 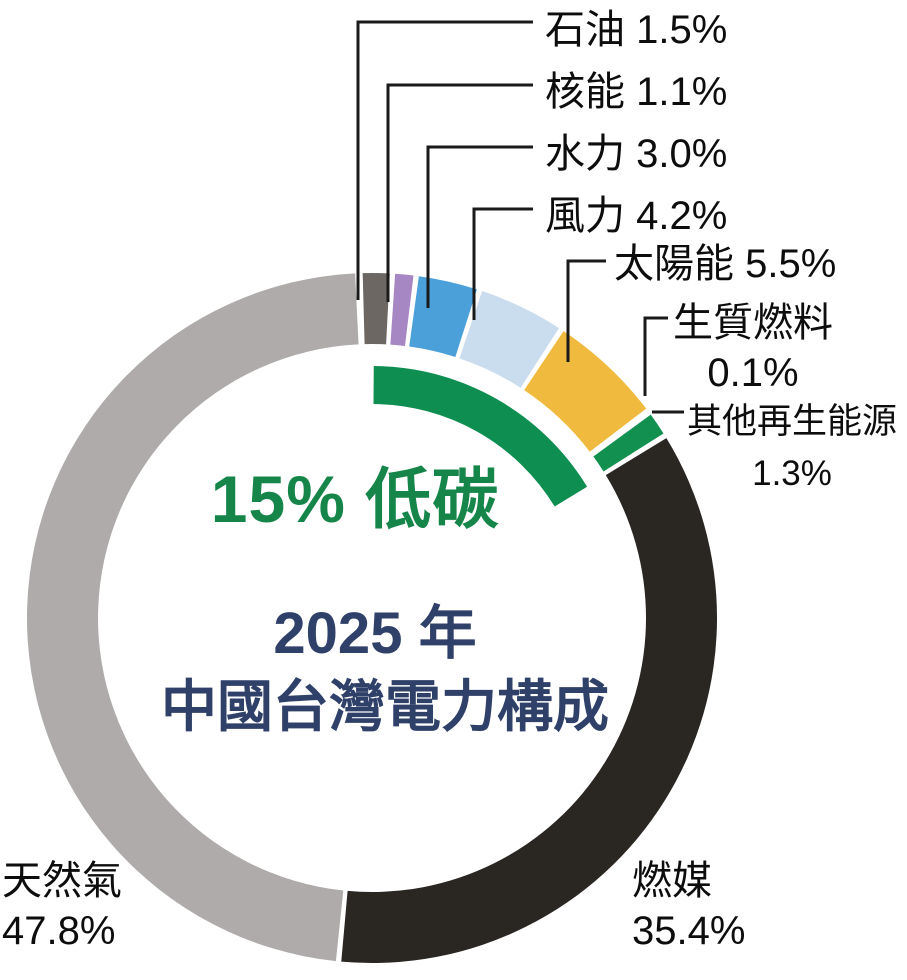 I want to click on callout-biofuel: 生質燃料 0.1%, so click(x=753, y=348).